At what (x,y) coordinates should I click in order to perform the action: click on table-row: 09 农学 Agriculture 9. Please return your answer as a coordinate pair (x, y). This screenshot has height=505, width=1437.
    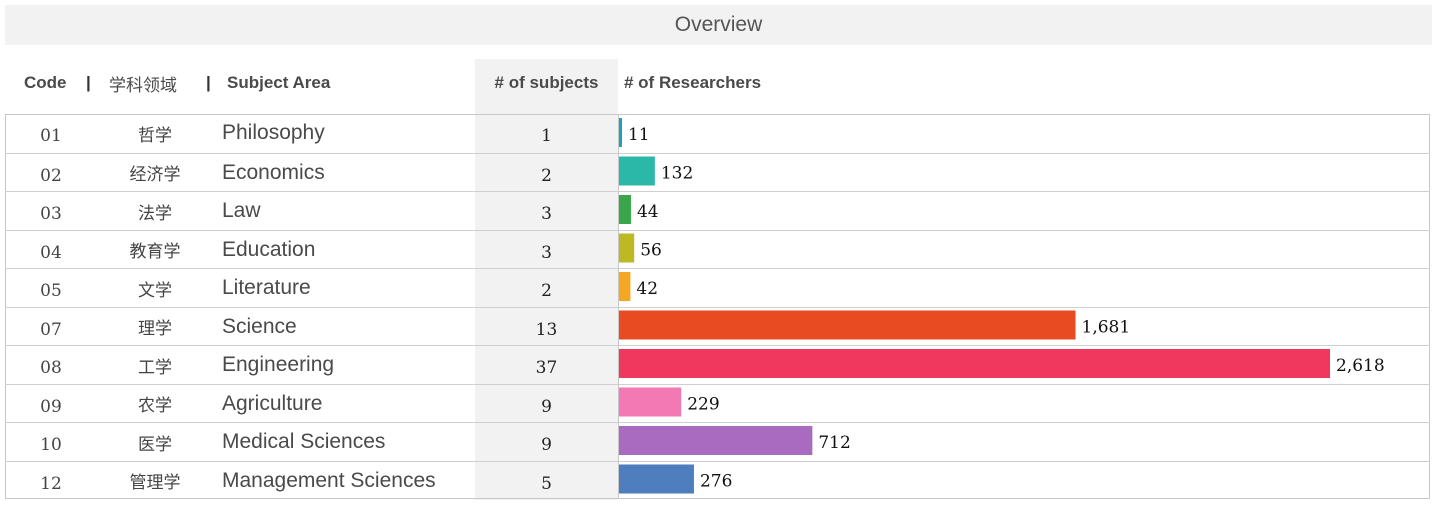
    Looking at the image, I should click on (717, 402).